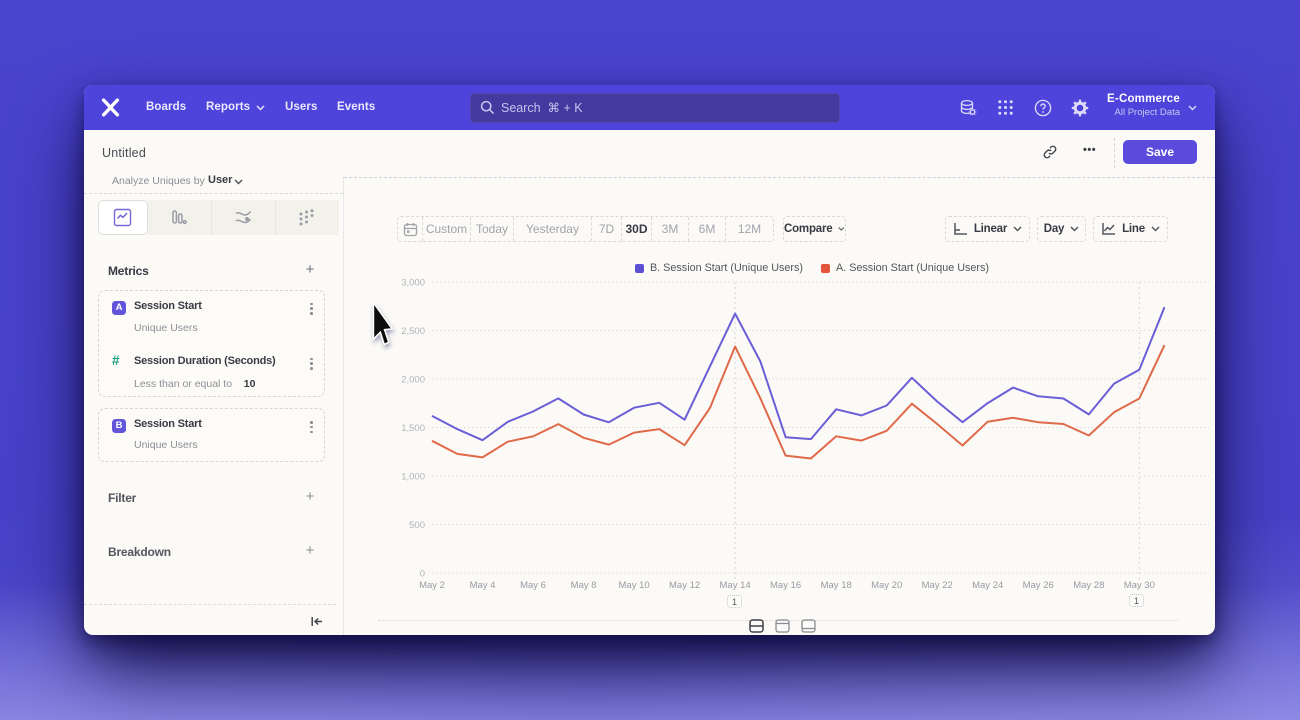 The image size is (1300, 720). What do you see at coordinates (836, 585) in the screenshot?
I see `svg-text: May 18` at bounding box center [836, 585].